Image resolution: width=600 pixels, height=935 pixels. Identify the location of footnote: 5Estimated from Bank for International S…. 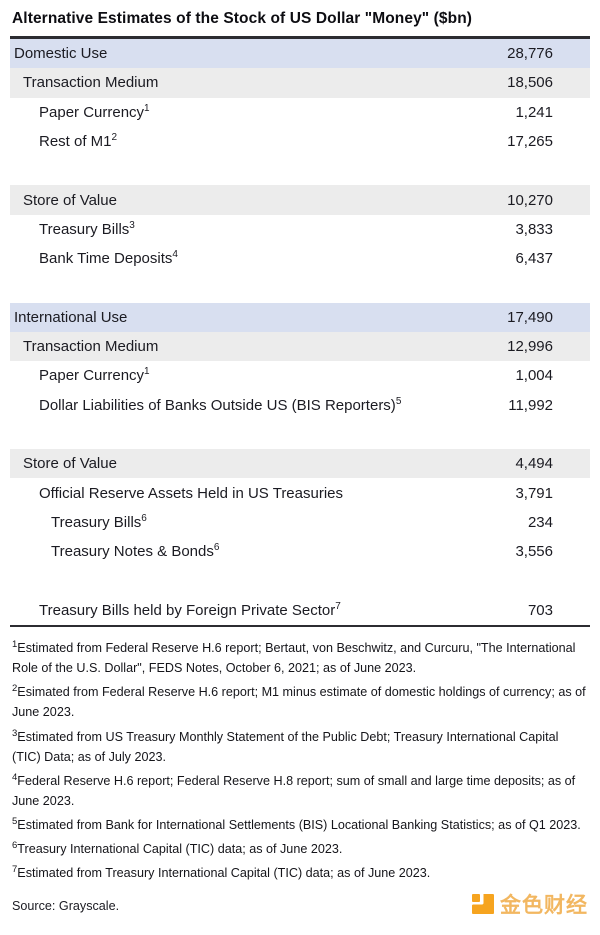
(300, 825).